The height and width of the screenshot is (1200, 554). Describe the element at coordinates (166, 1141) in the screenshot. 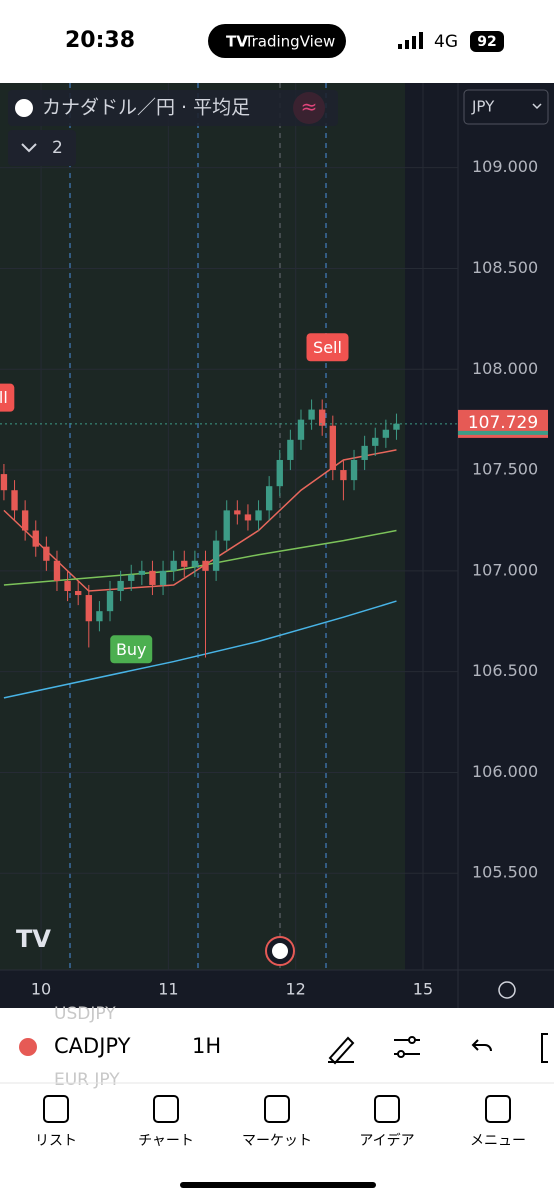

I see `nav-label: チャート` at that location.